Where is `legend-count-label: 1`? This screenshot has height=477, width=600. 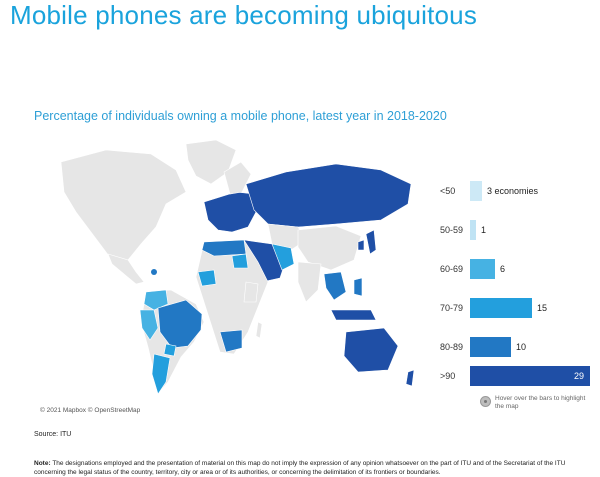 legend-count-label: 1 is located at coordinates (484, 230).